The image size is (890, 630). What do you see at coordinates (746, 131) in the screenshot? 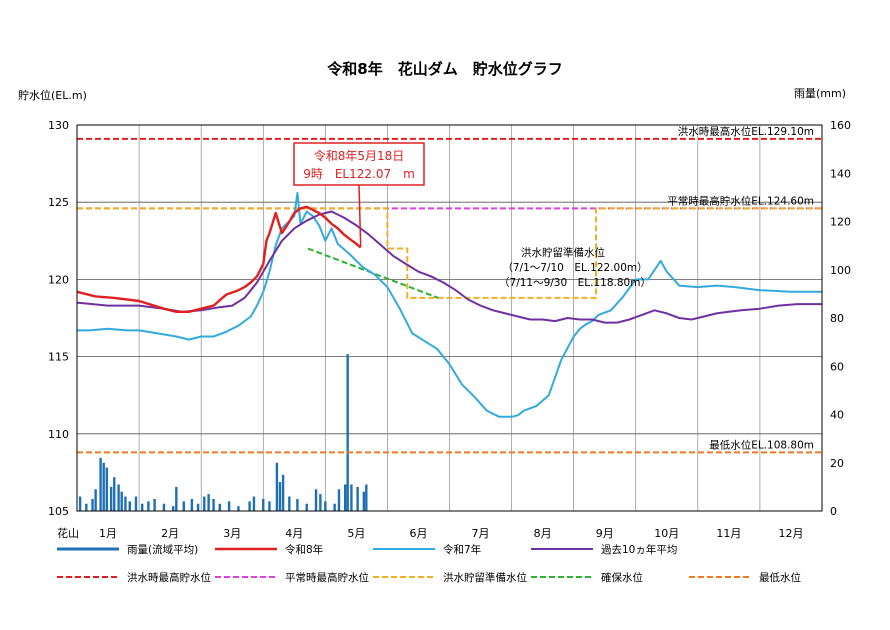
I see `ref-line-label: 洪水時最高水位EL.129.10m` at bounding box center [746, 131].